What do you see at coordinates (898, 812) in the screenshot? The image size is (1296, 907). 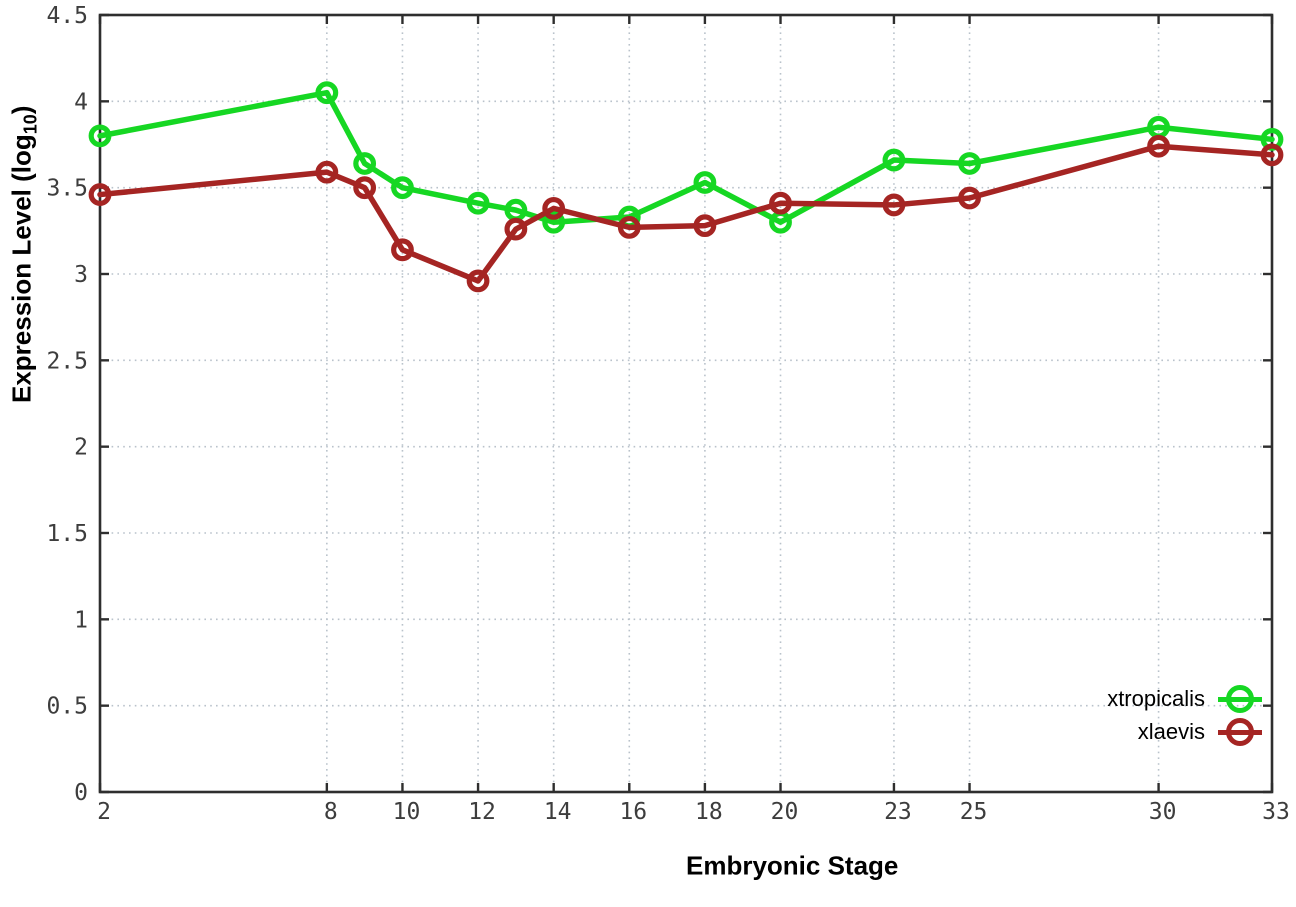 I see `x-tick-label: 23` at bounding box center [898, 812].